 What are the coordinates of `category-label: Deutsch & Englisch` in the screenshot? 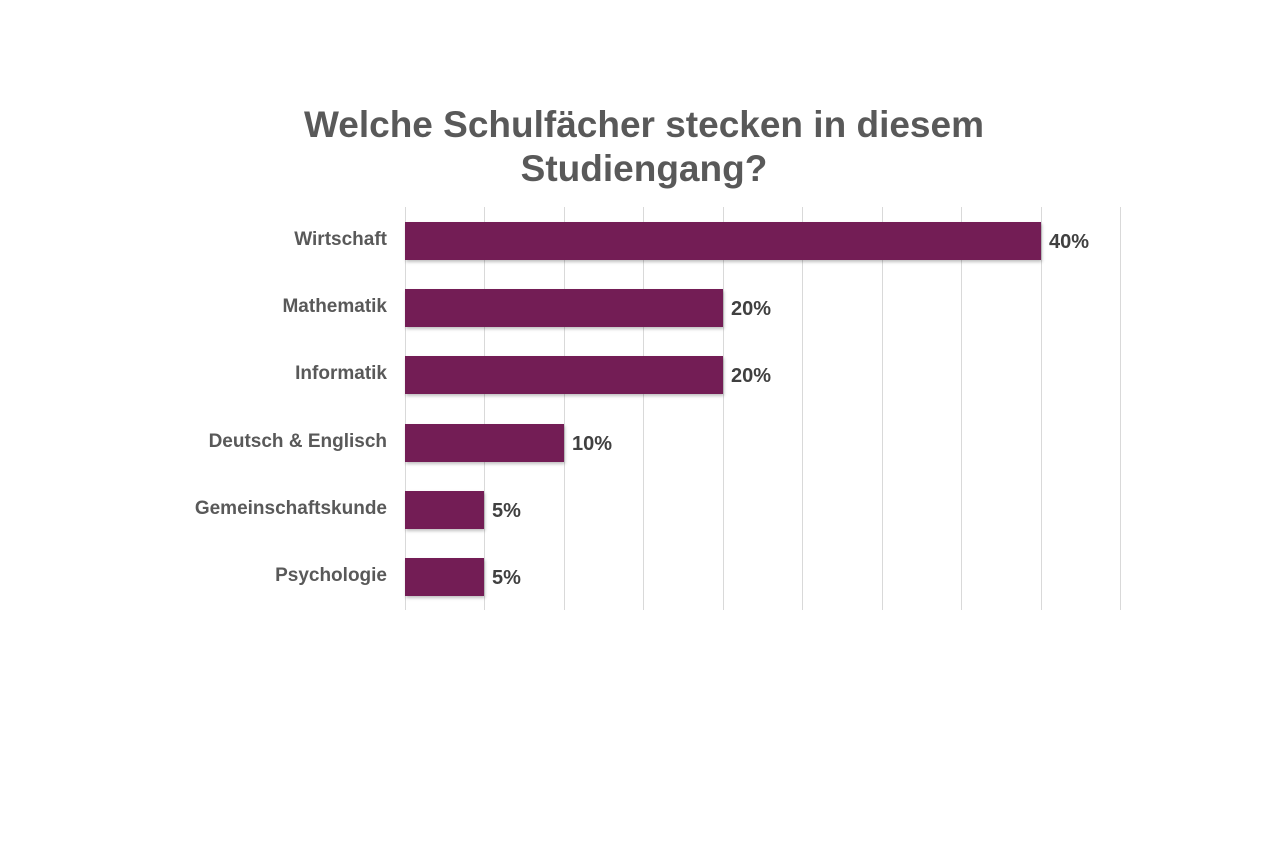 It's located at (297, 441).